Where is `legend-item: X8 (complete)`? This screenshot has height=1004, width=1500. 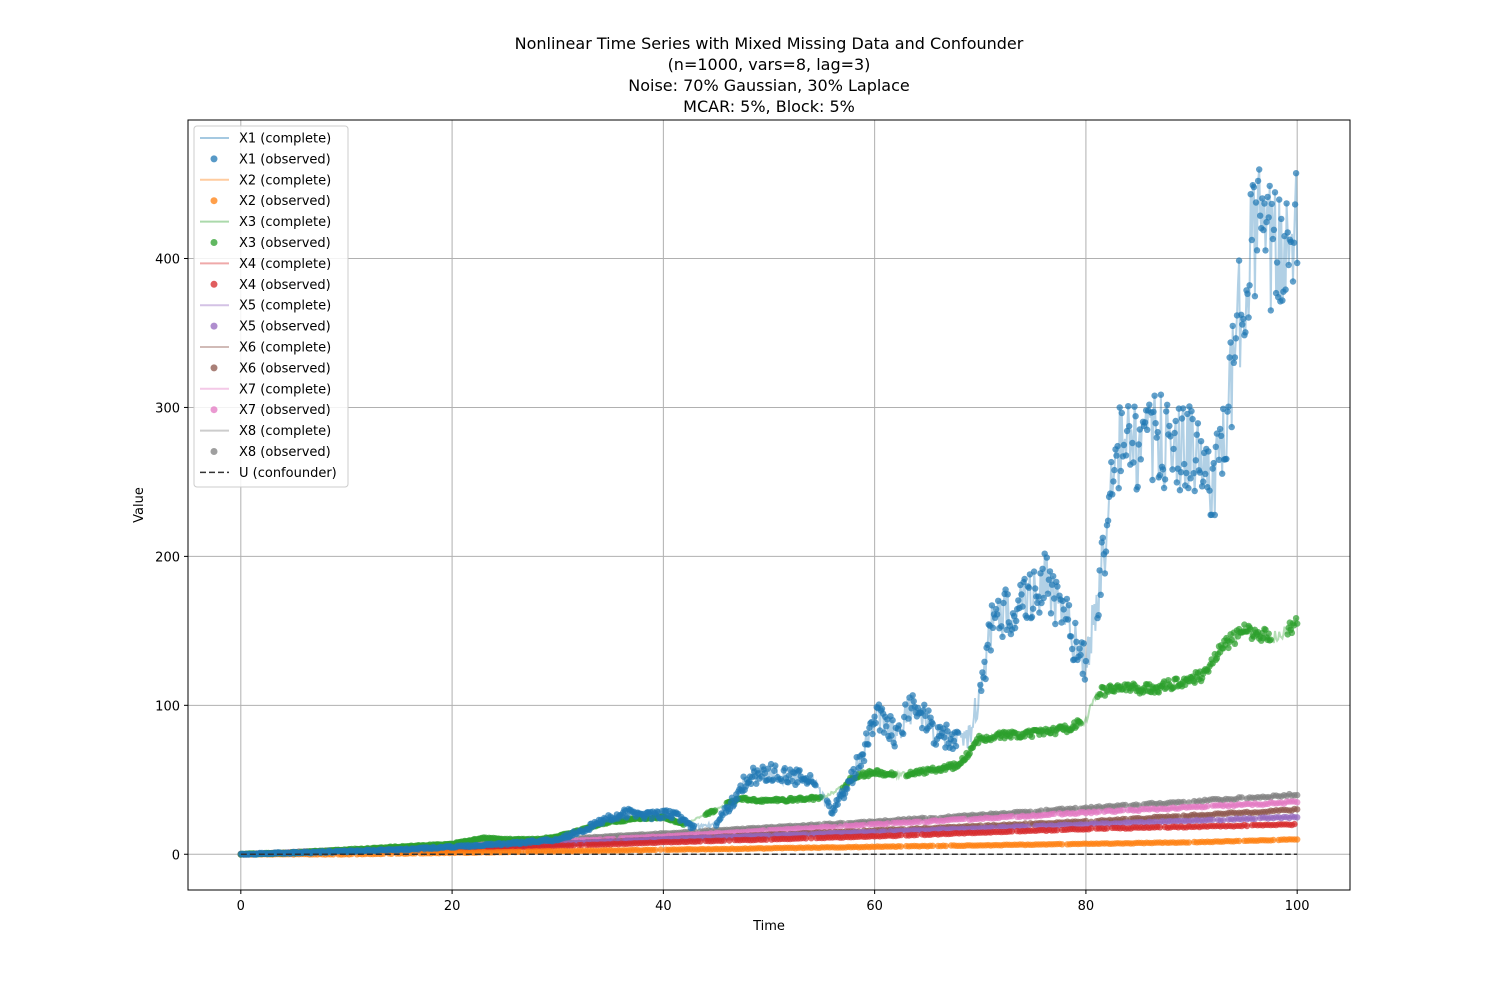 legend-item: X8 (complete) is located at coordinates (265, 431).